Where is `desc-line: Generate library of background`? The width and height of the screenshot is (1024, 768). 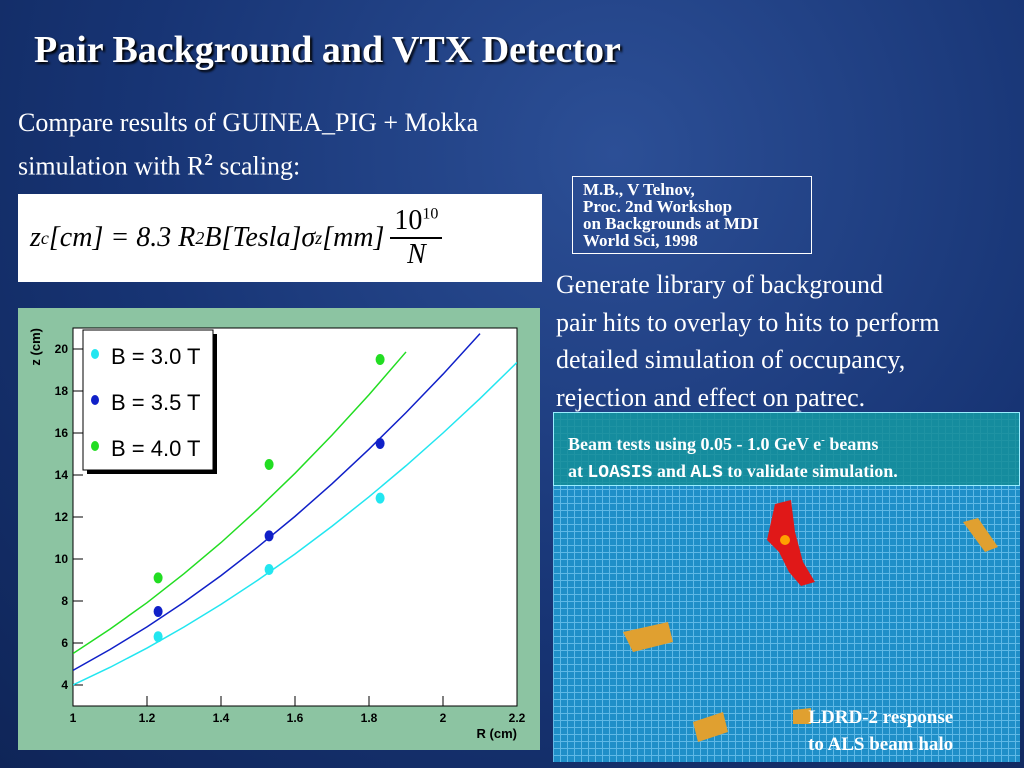 desc-line: Generate library of background is located at coordinates (720, 284).